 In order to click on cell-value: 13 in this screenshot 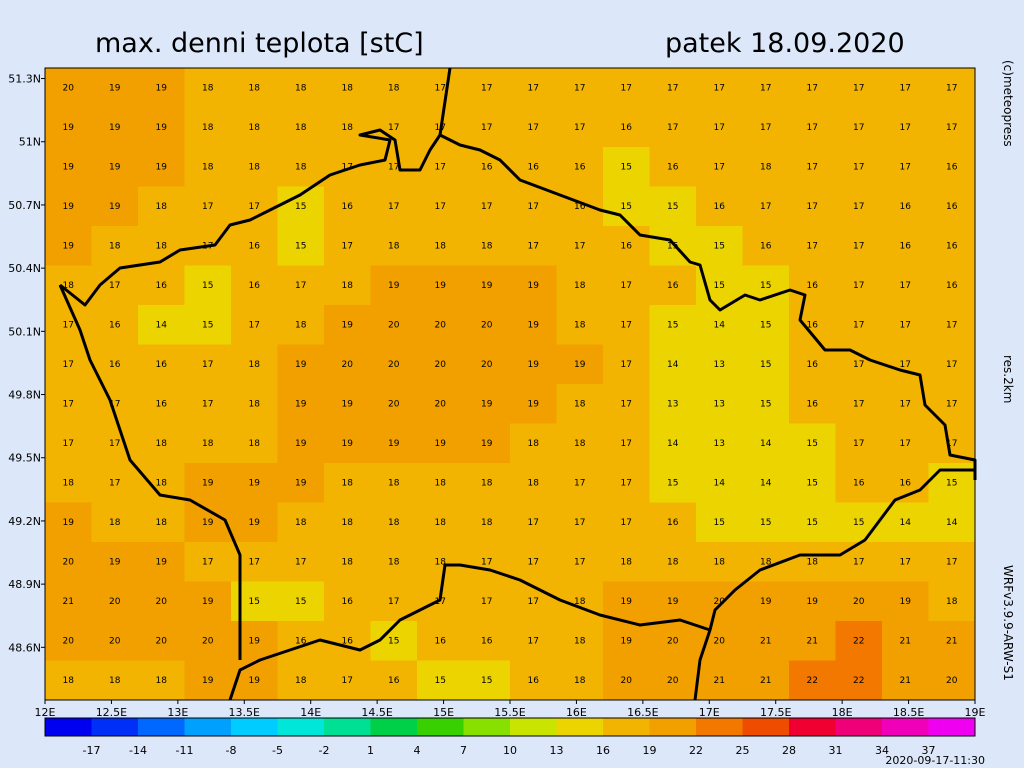, I will do `click(719, 404)`.